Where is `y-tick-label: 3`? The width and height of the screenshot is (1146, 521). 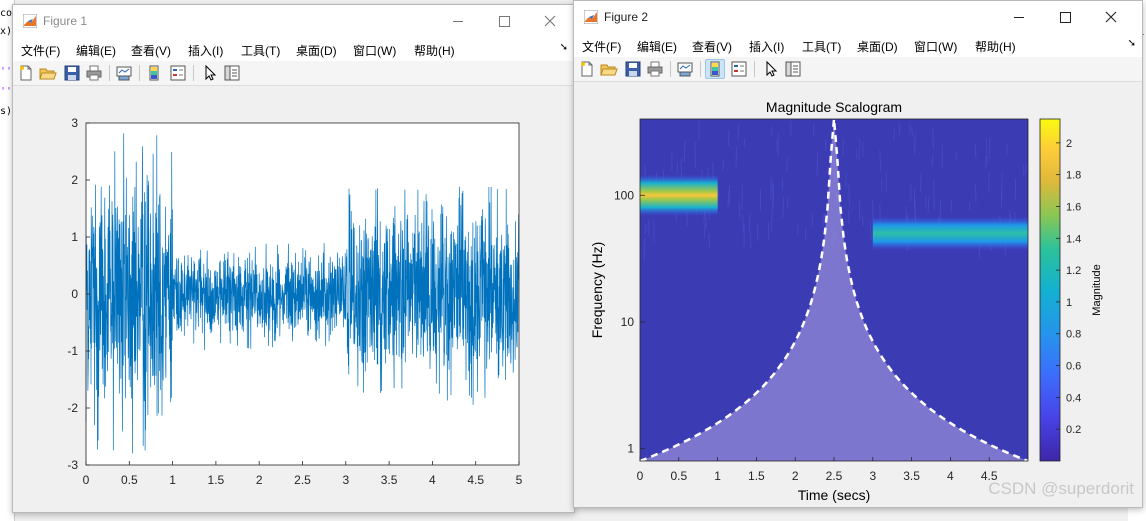 y-tick-label: 3 is located at coordinates (74, 123).